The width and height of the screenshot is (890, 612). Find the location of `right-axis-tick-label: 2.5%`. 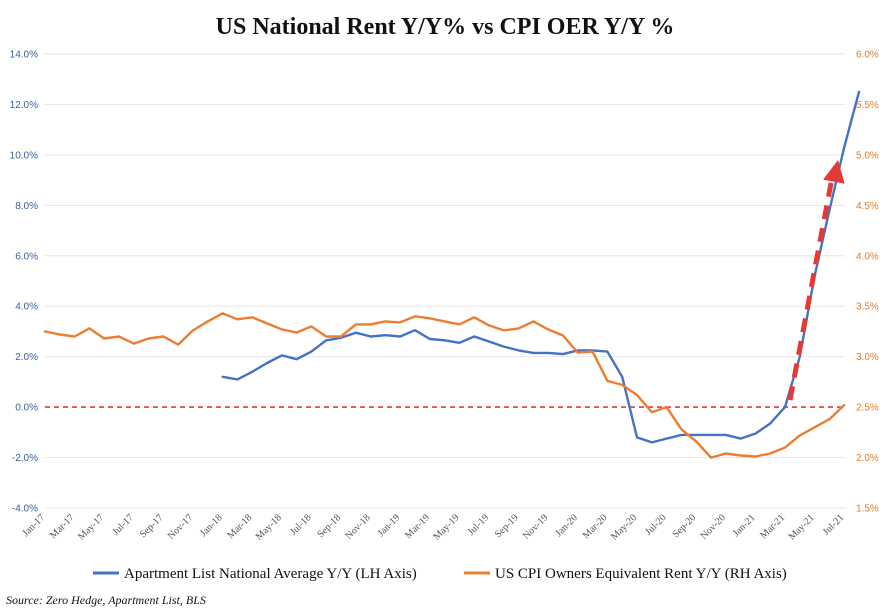

right-axis-tick-label: 2.5% is located at coordinates (867, 408).